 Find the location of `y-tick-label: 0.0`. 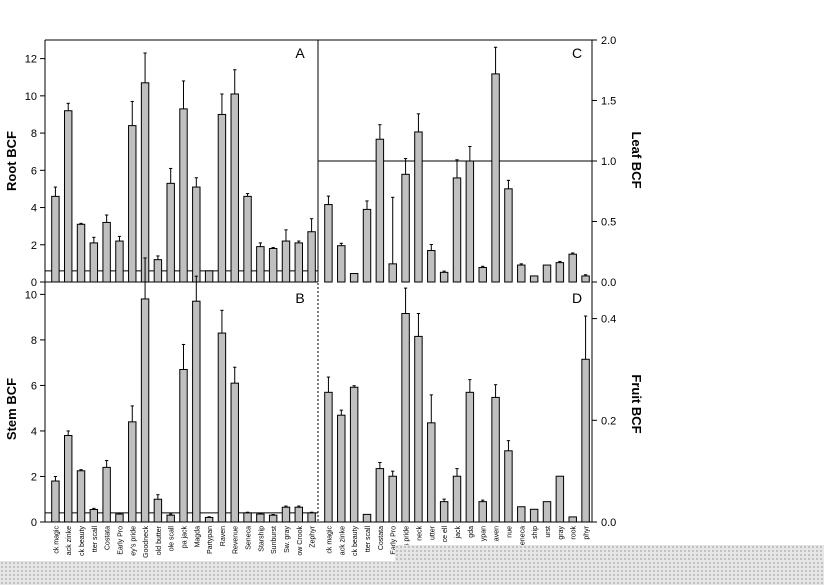

y-tick-label: 0.0 is located at coordinates (608, 283).